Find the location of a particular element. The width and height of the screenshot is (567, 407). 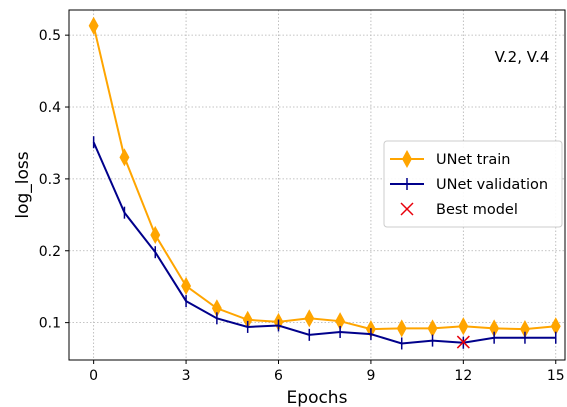

x-tick-label: 0 is located at coordinates (93, 376).